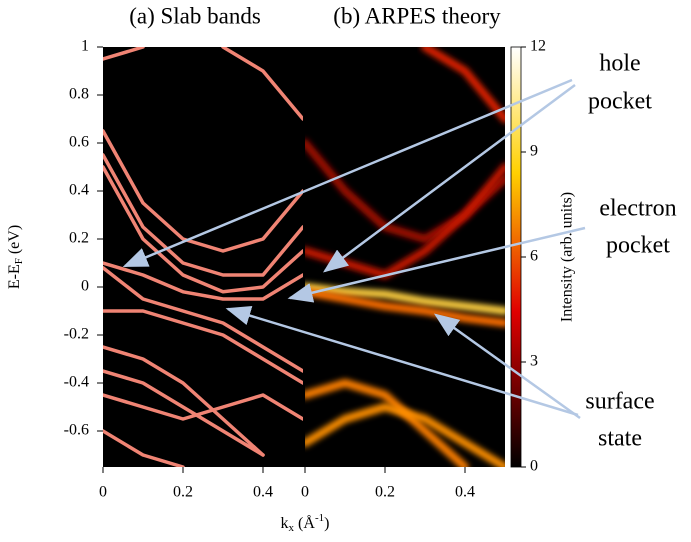  Describe the element at coordinates (637, 209) in the screenshot. I see `annotation: electron` at that location.